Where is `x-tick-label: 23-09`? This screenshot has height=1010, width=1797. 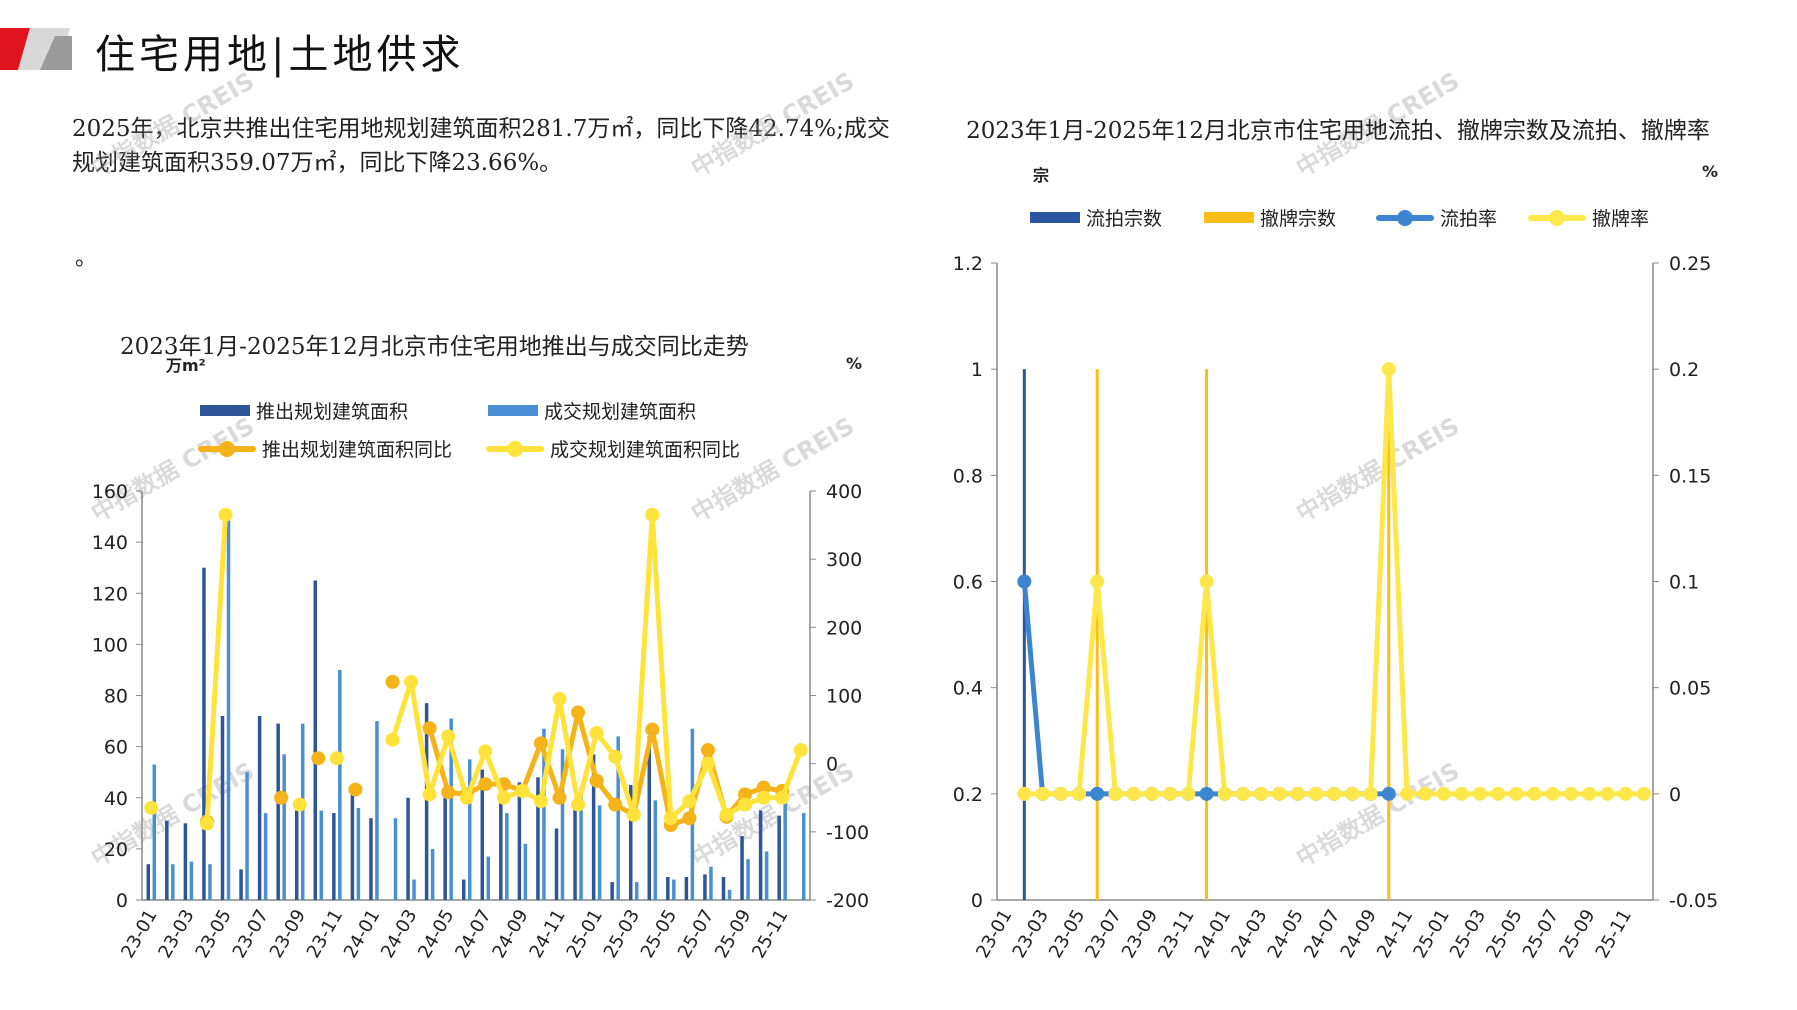
x-tick-label: 23-09 is located at coordinates (288, 934).